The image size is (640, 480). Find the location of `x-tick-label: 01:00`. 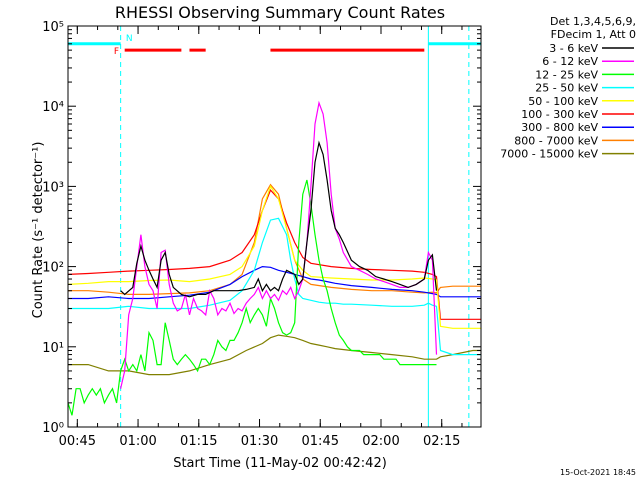

x-tick-label: 01:00 is located at coordinates (137, 441).